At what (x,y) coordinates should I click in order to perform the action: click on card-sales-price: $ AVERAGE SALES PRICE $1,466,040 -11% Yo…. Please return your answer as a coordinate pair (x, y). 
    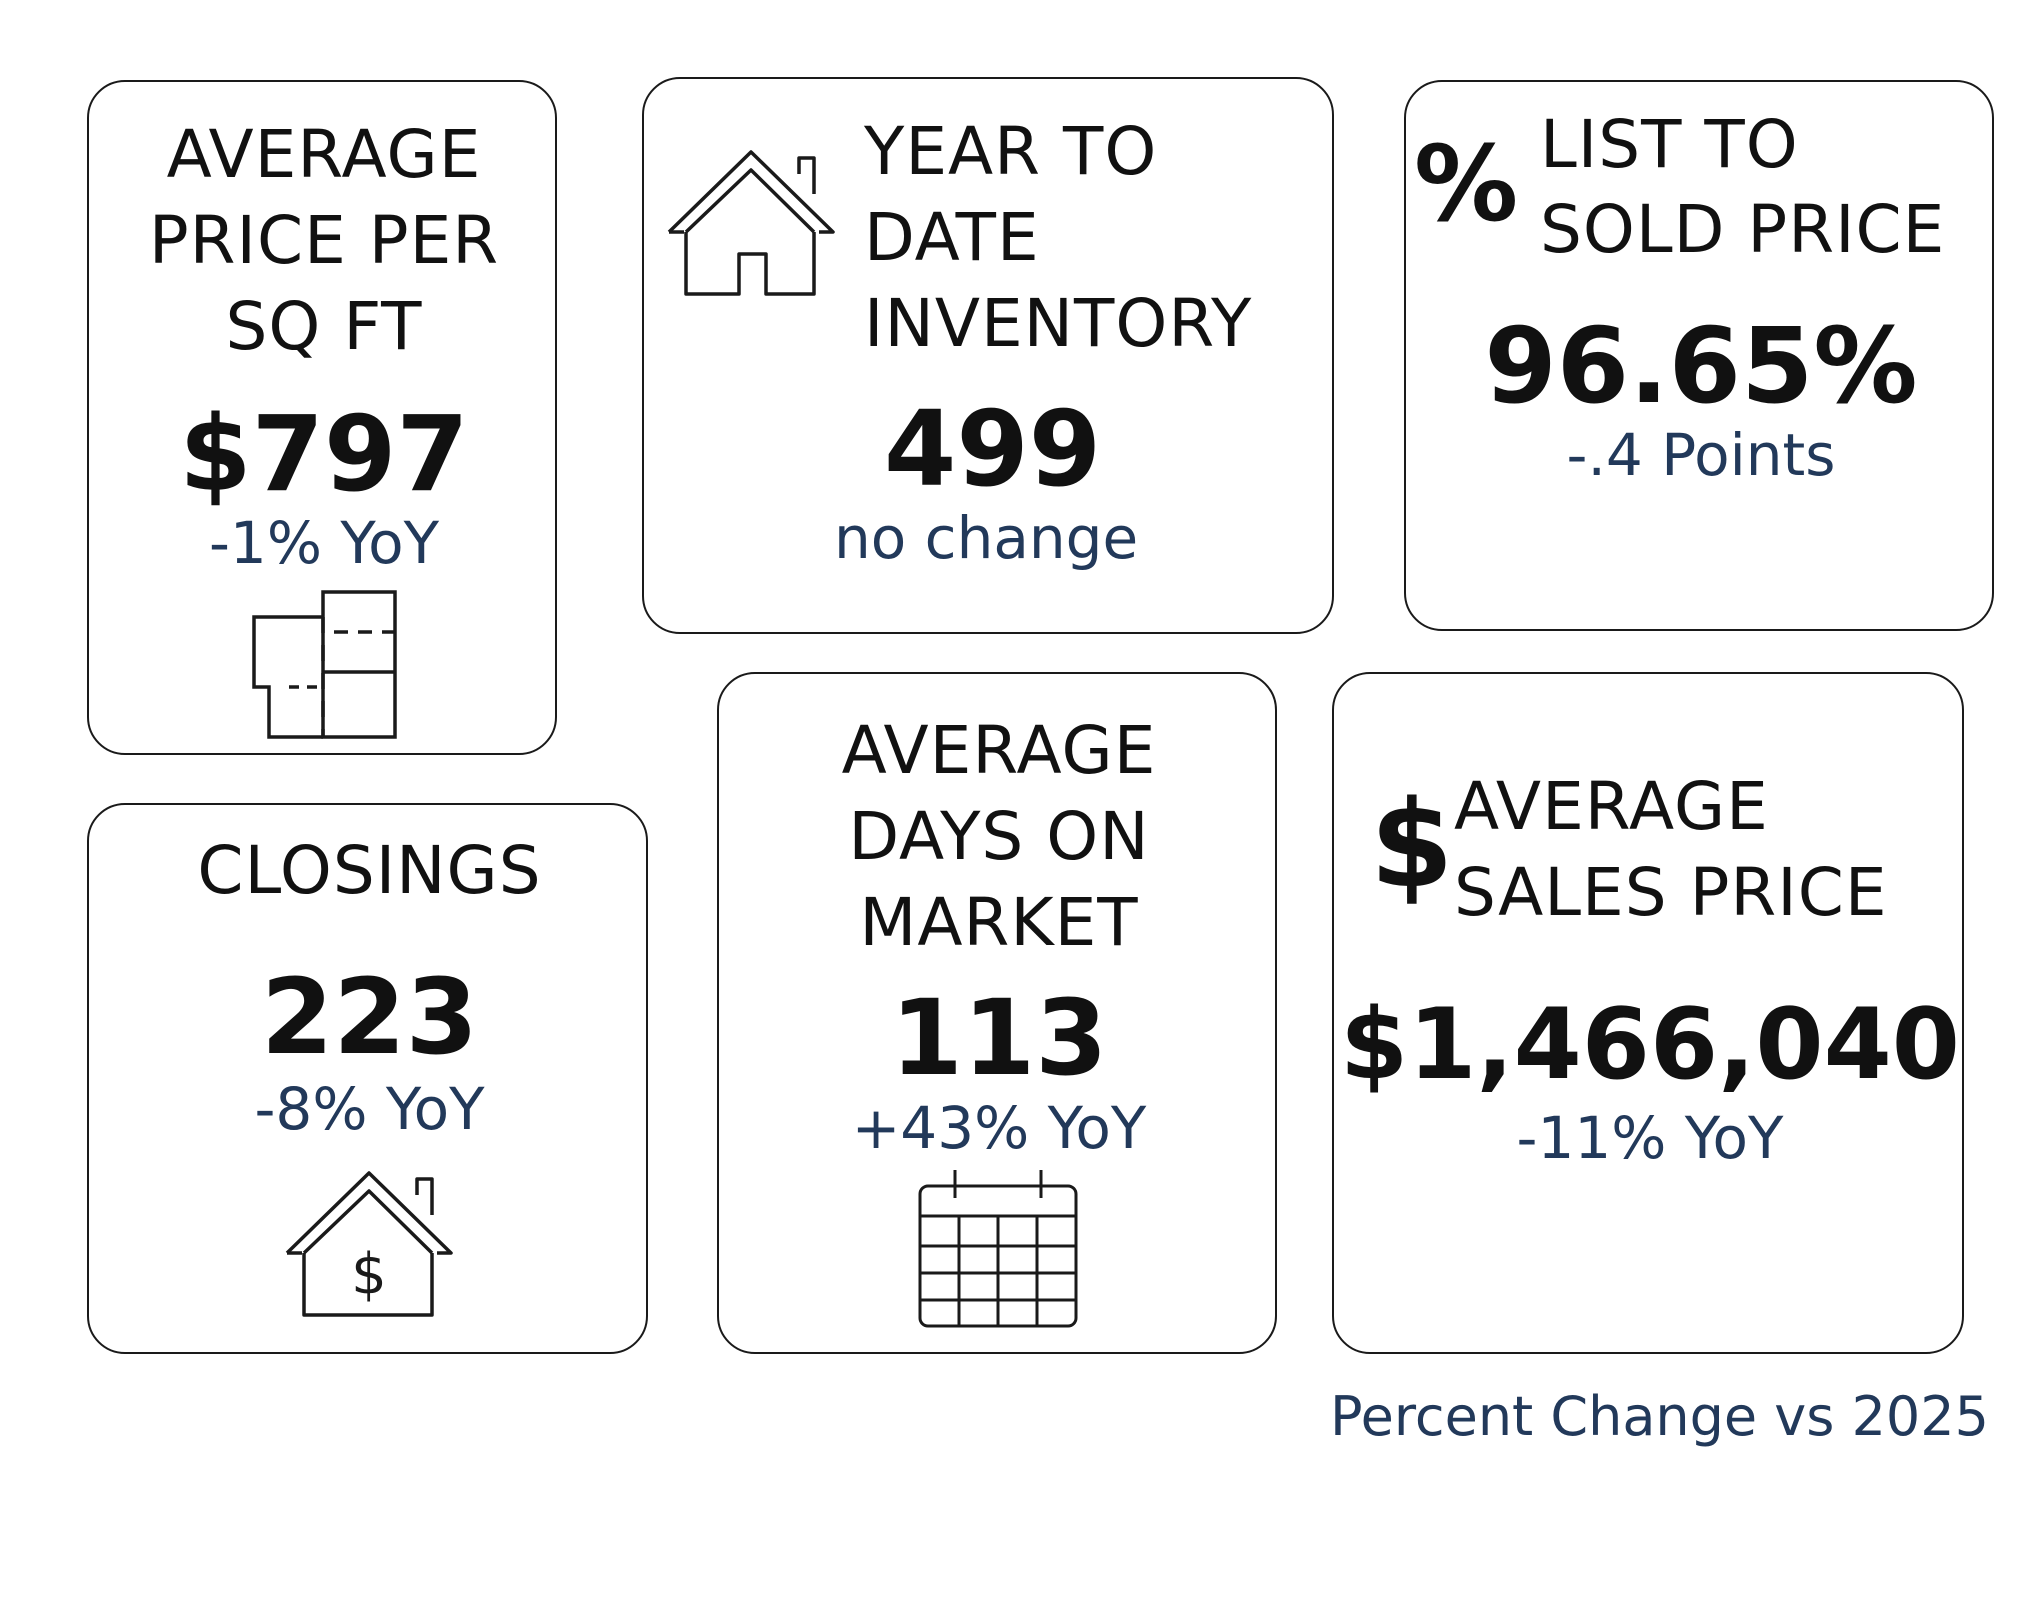
    Looking at the image, I should click on (1648, 1013).